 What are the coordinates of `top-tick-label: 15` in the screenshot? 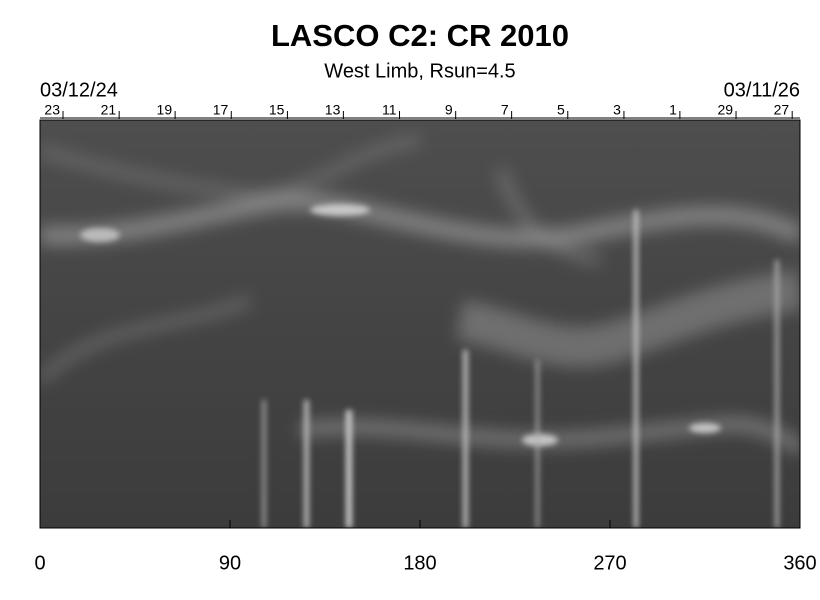 It's located at (277, 110).